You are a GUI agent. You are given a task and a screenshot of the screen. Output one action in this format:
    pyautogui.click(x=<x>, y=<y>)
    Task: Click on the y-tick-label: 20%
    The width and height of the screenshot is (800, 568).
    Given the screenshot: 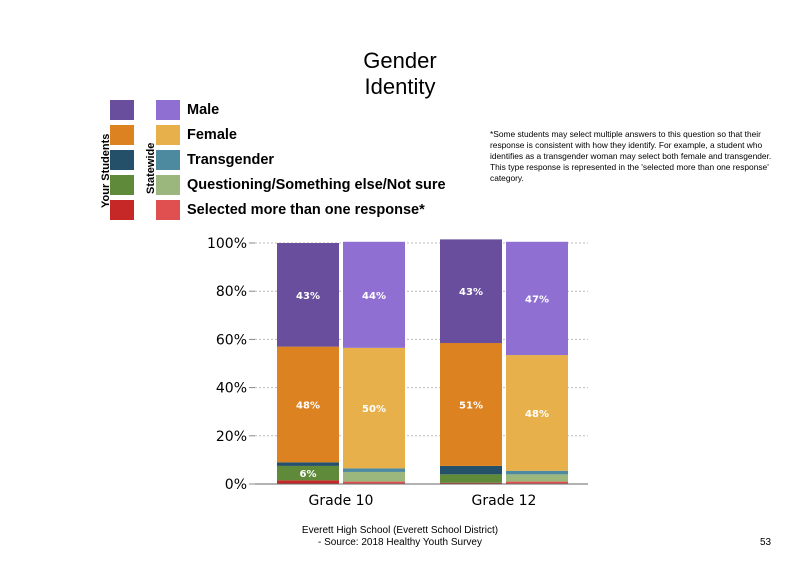 What is the action you would take?
    pyautogui.click(x=231, y=437)
    